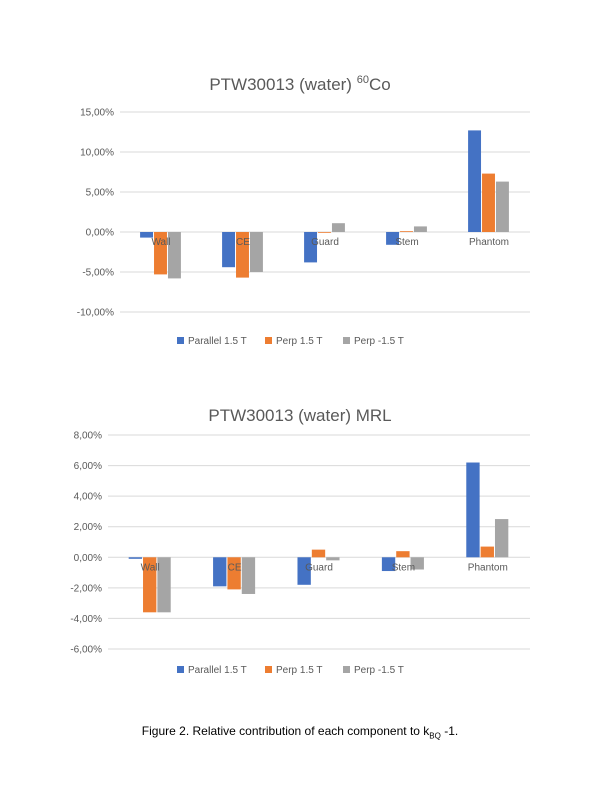  Describe the element at coordinates (217, 341) in the screenshot. I see `chart-60co-legend-label: Parallel 1.5 T` at that location.